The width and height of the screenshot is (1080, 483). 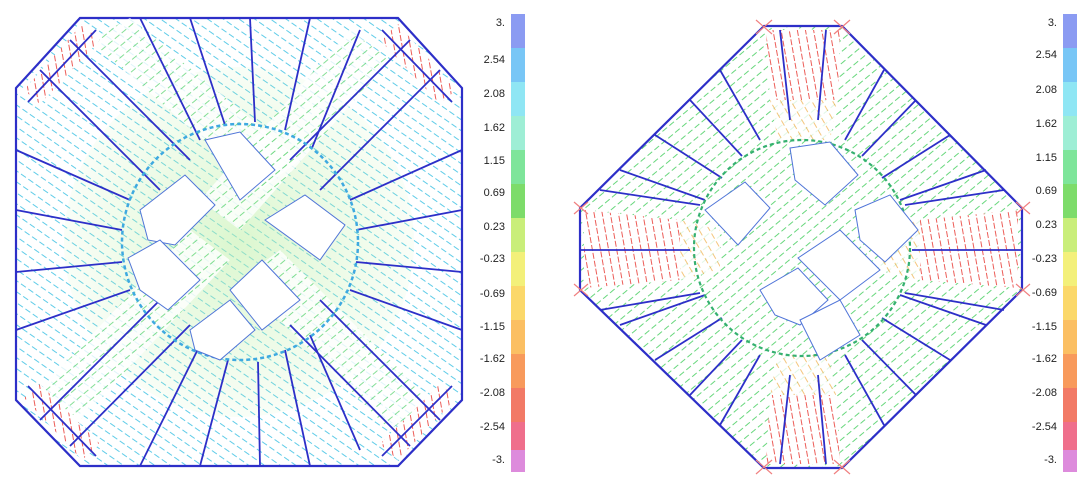 What do you see at coordinates (1044, 293) in the screenshot?
I see `right-scale-label: -0.69` at bounding box center [1044, 293].